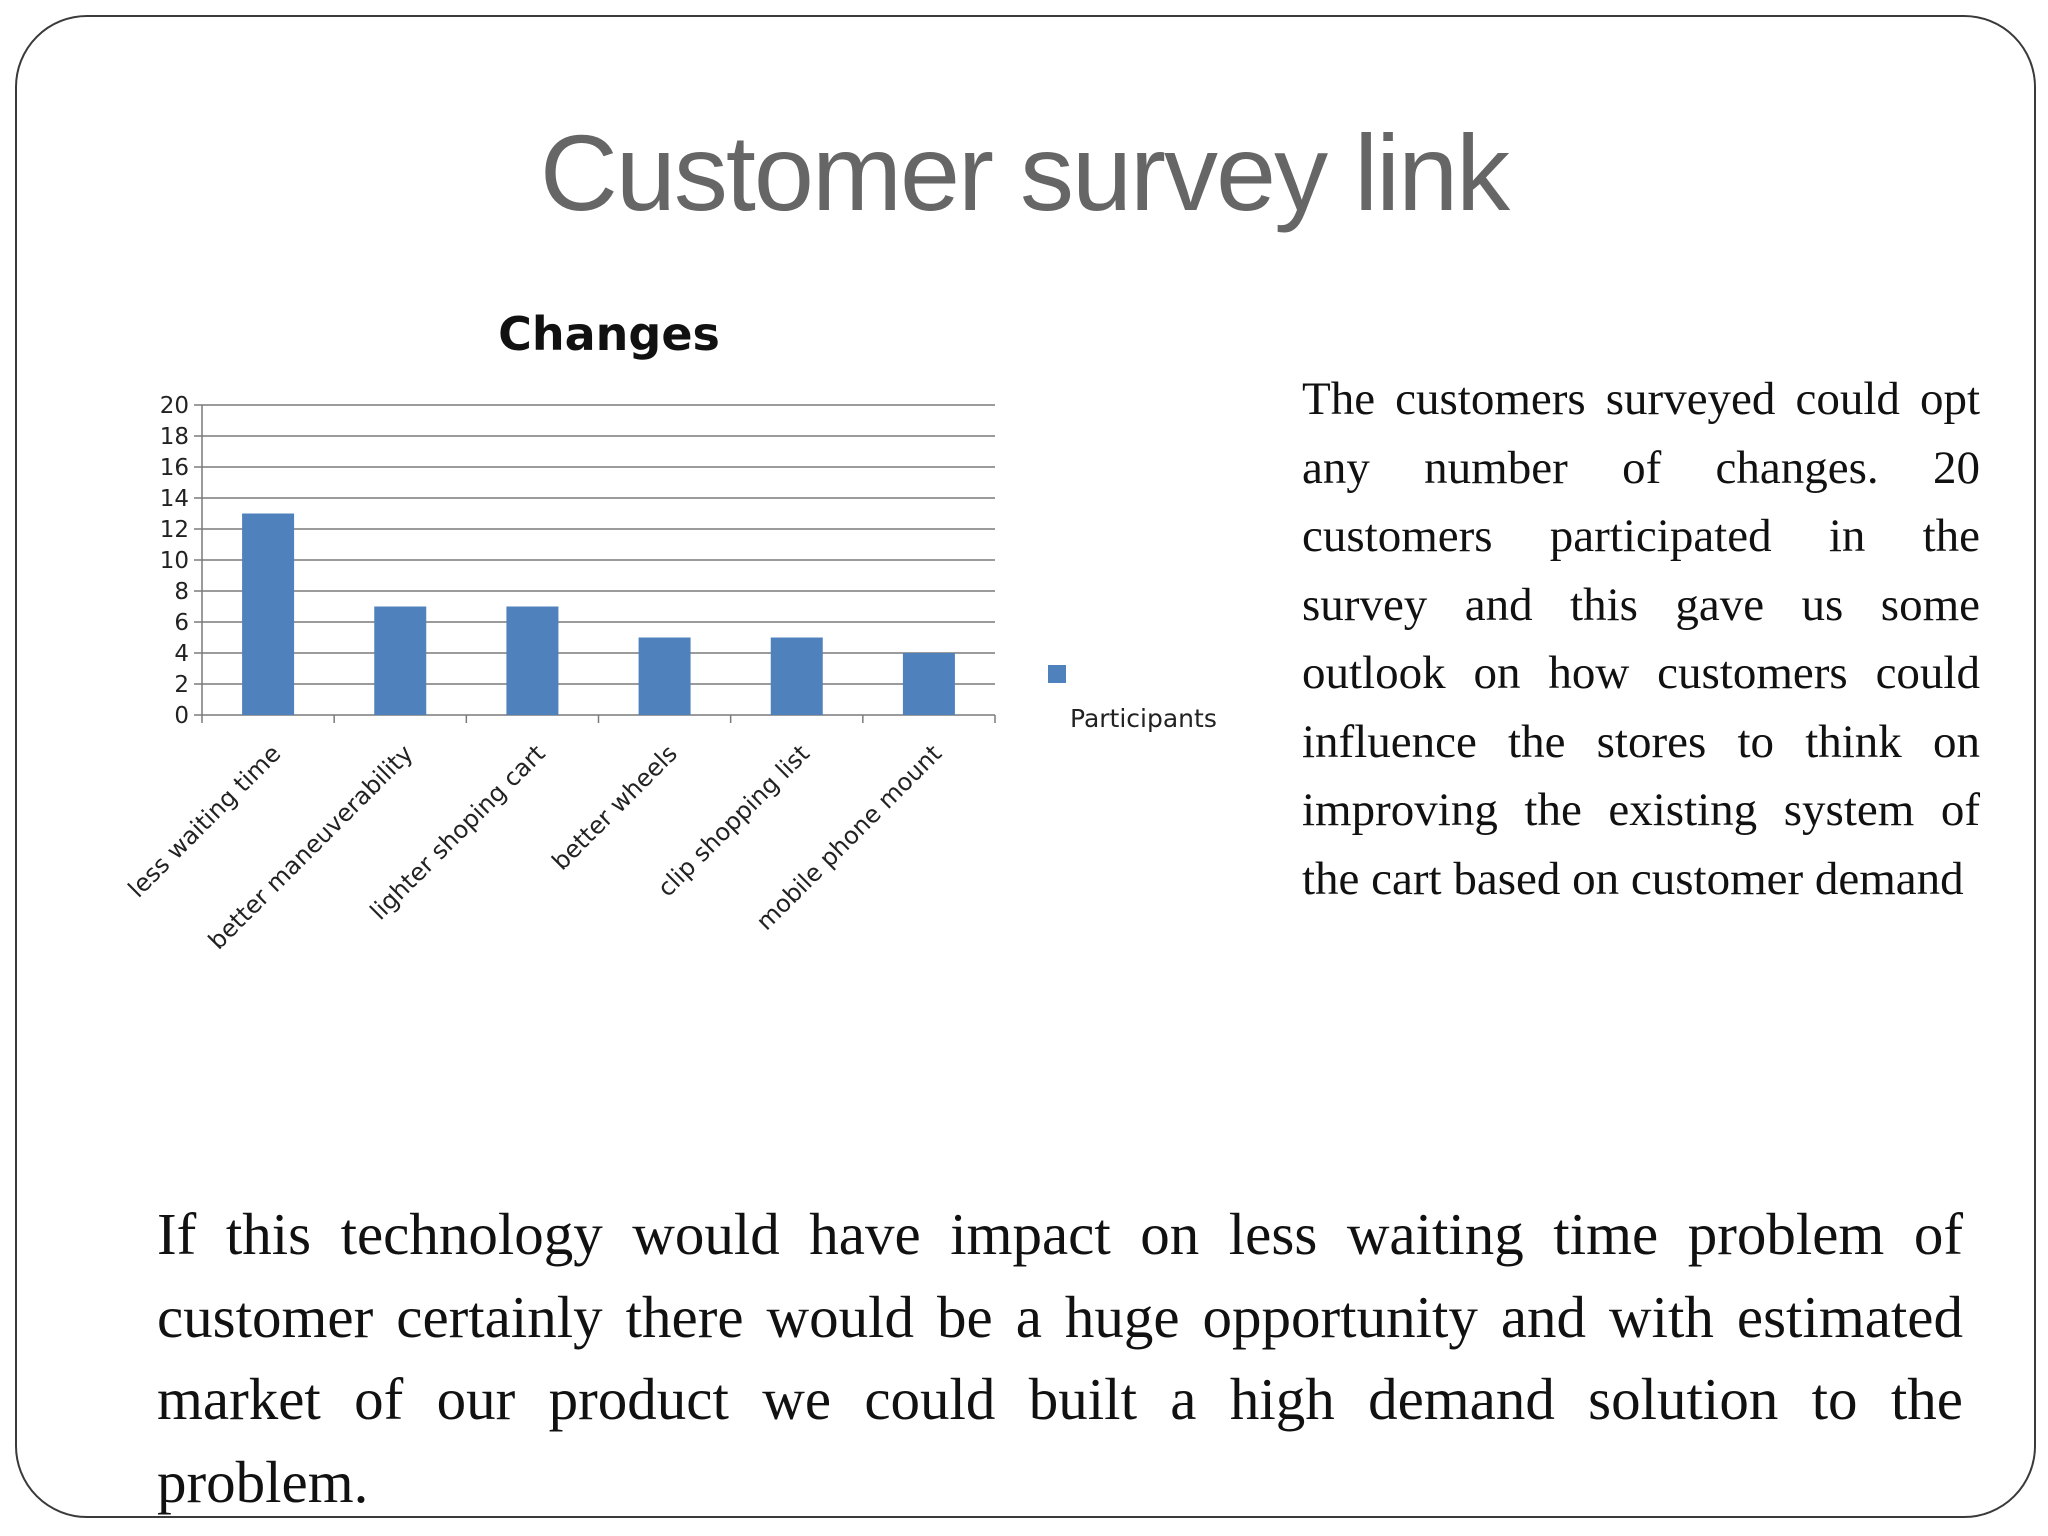 The image size is (2048, 1536). What do you see at coordinates (928, 684) in the screenshot?
I see `bar-mobile-phone-mount` at bounding box center [928, 684].